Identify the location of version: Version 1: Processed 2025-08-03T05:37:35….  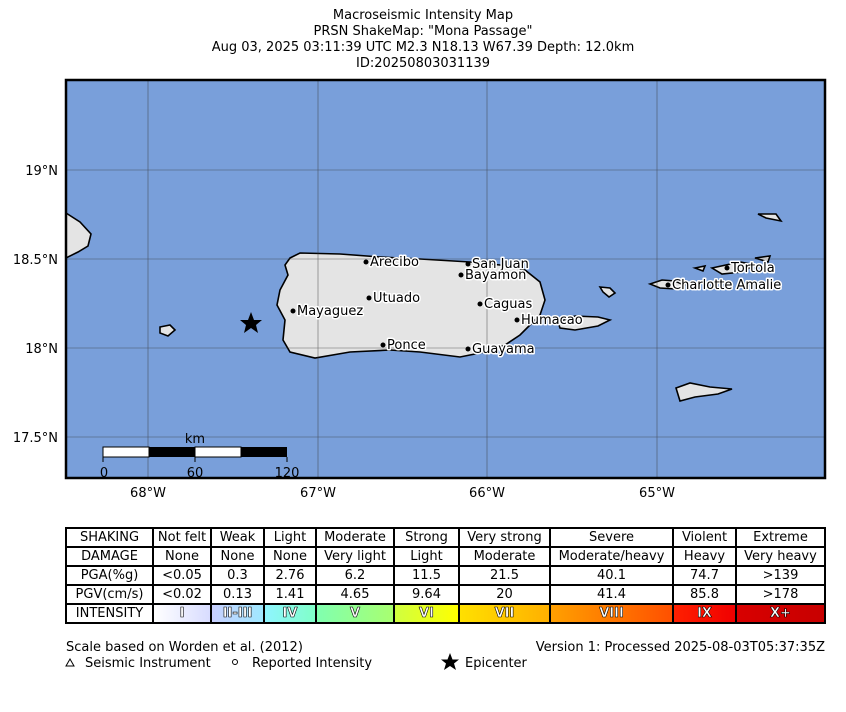
(680, 647).